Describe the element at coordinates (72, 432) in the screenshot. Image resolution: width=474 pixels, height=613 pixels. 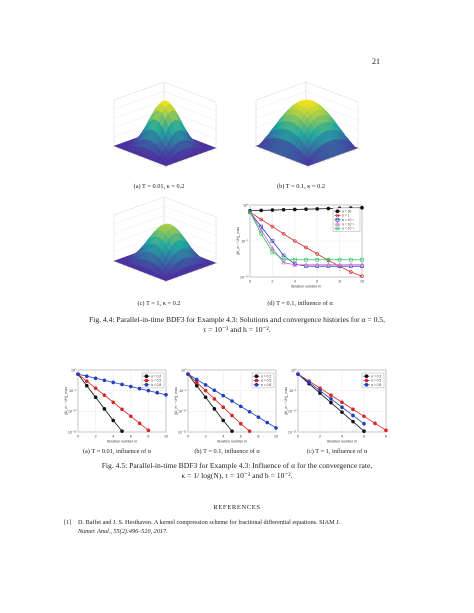
I see `y-tick-label: 10⁻¹⁵` at that location.